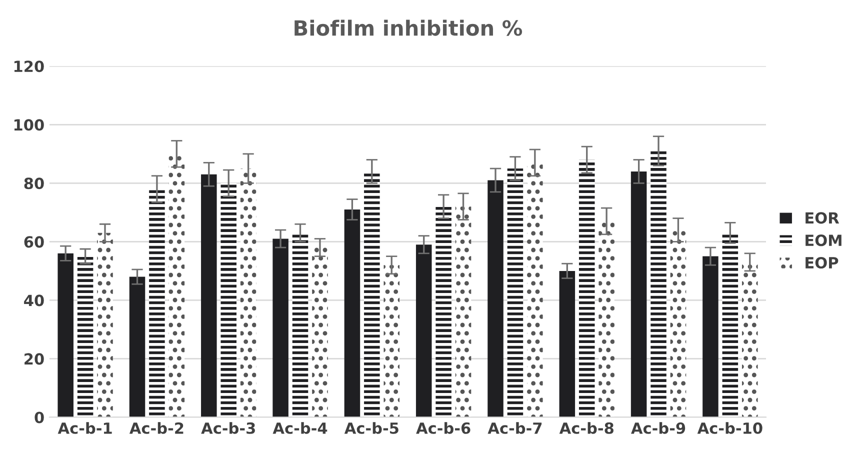  Describe the element at coordinates (515, 428) in the screenshot. I see `x-tick-label: Ac-b-7` at that location.